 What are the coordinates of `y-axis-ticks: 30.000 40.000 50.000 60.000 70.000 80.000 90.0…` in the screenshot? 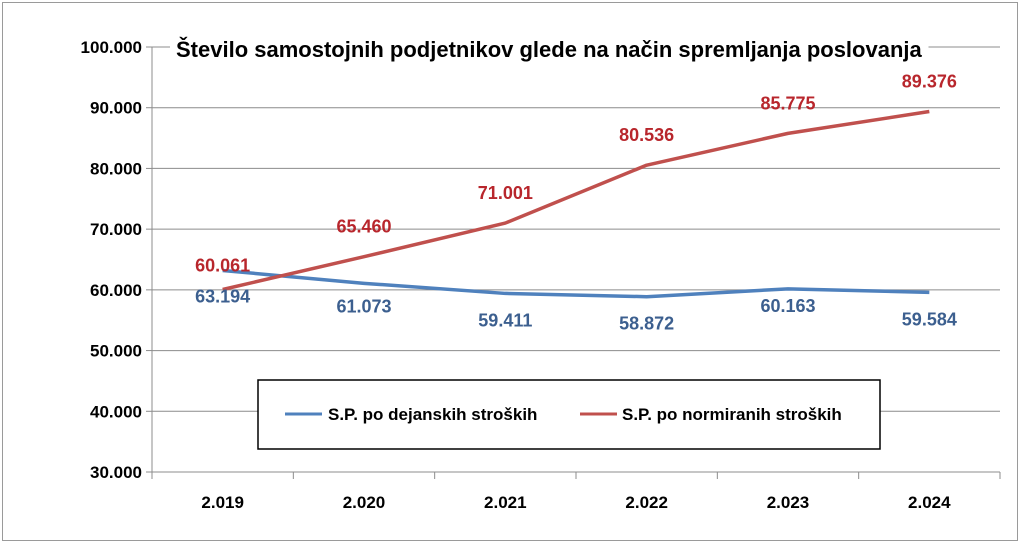 It's located at (116, 260).